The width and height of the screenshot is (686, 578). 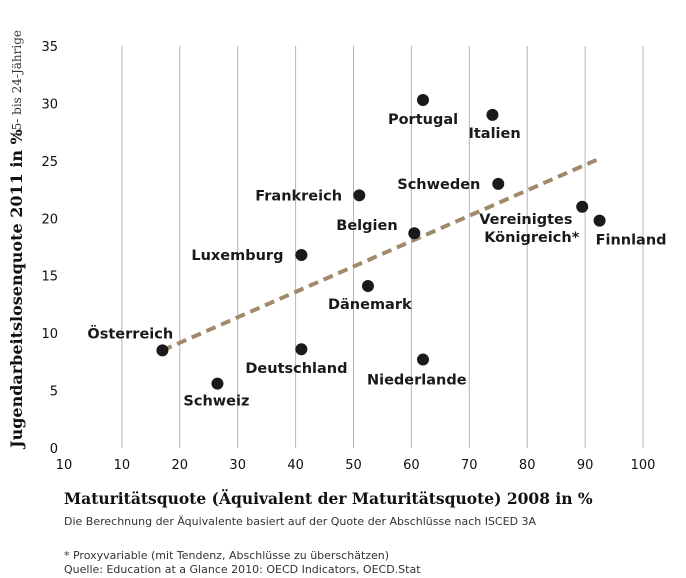 What do you see at coordinates (237, 465) in the screenshot?
I see `x-tick-label: 30` at bounding box center [237, 465].